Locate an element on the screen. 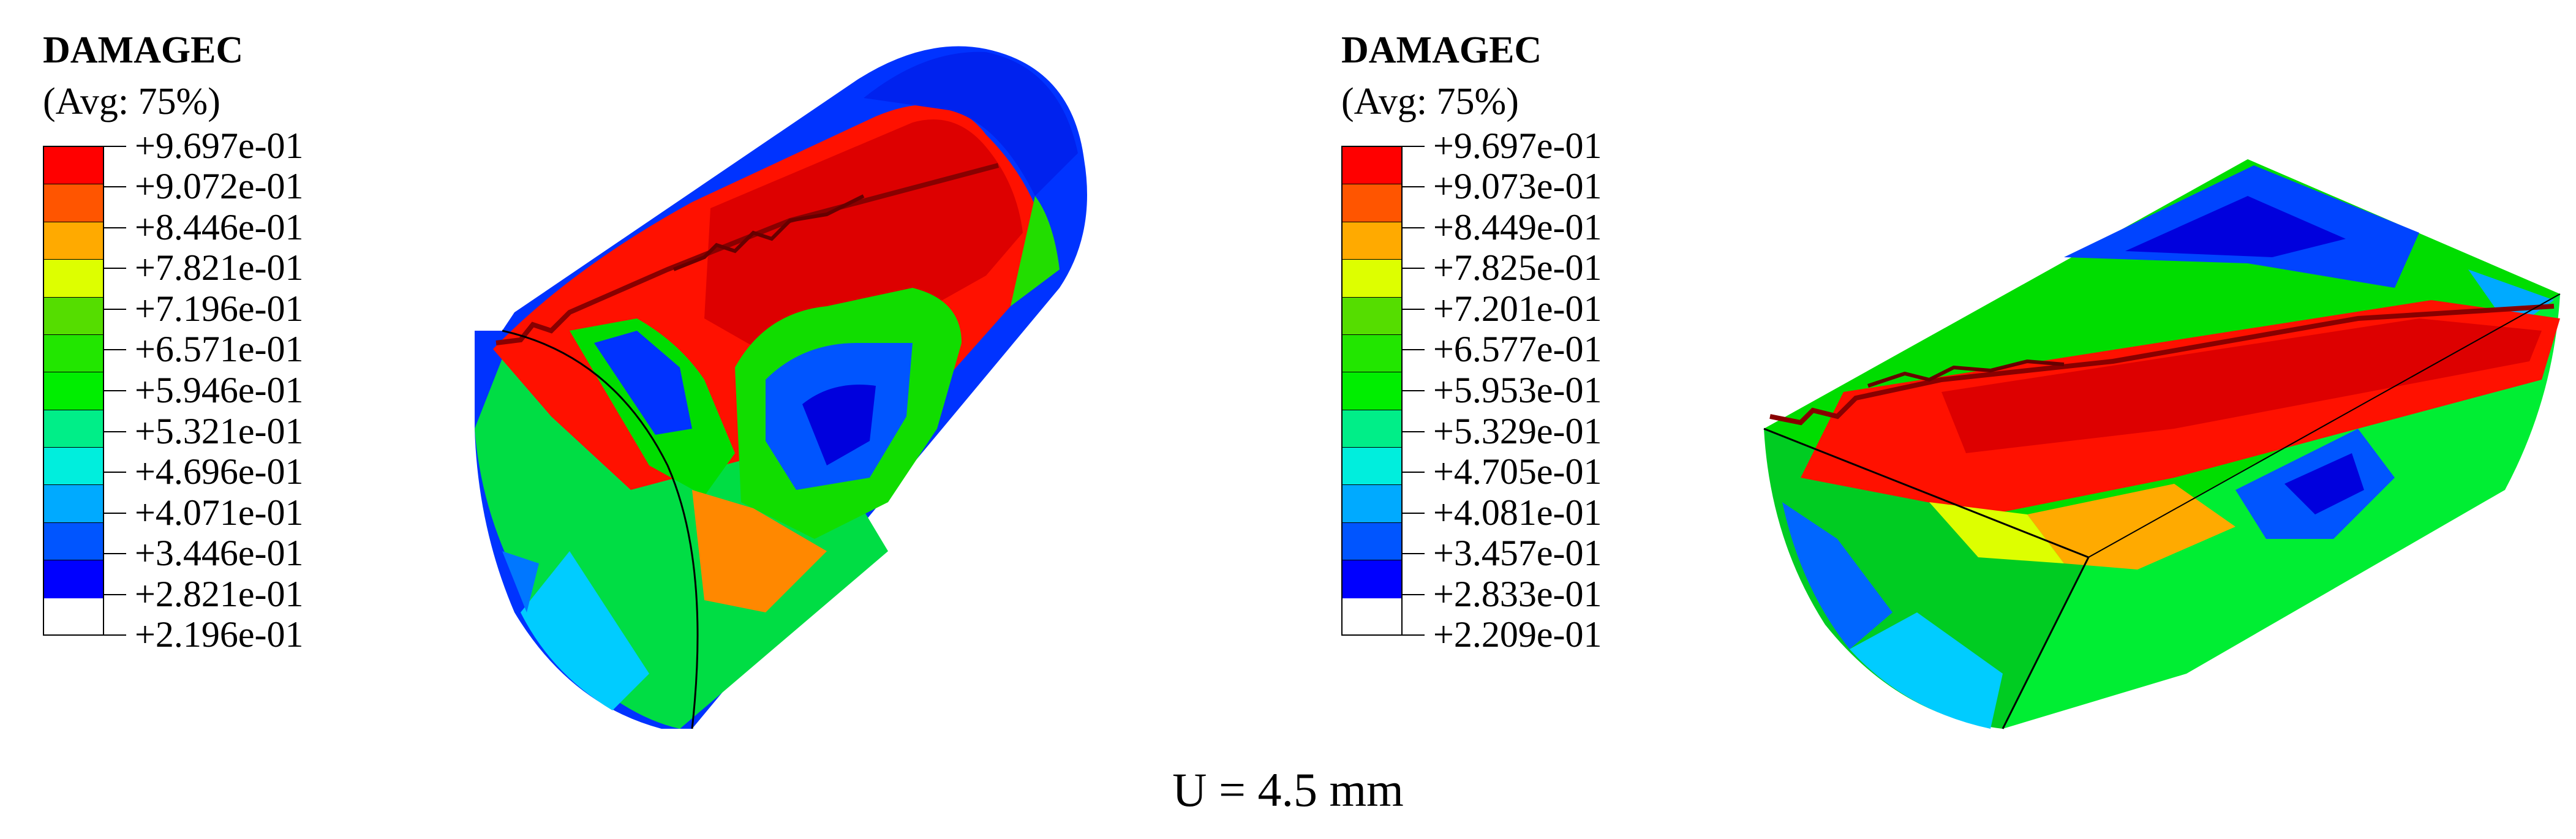 This screenshot has width=2576, height=839. legend-label: +9.073e-01 is located at coordinates (1517, 186).